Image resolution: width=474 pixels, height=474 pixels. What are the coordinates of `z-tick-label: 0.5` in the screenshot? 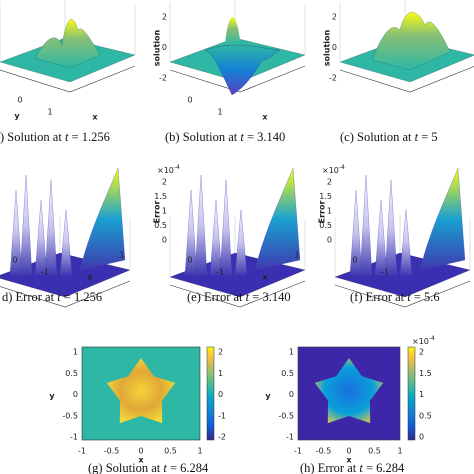 It's located at (325, 225).